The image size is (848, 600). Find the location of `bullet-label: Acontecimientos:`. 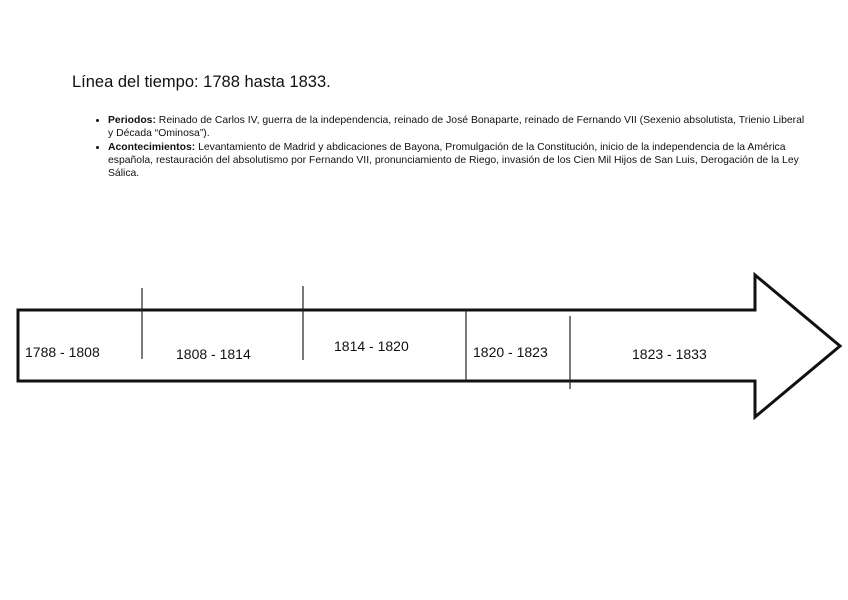

bullet-label: Acontecimientos: is located at coordinates (152, 147).